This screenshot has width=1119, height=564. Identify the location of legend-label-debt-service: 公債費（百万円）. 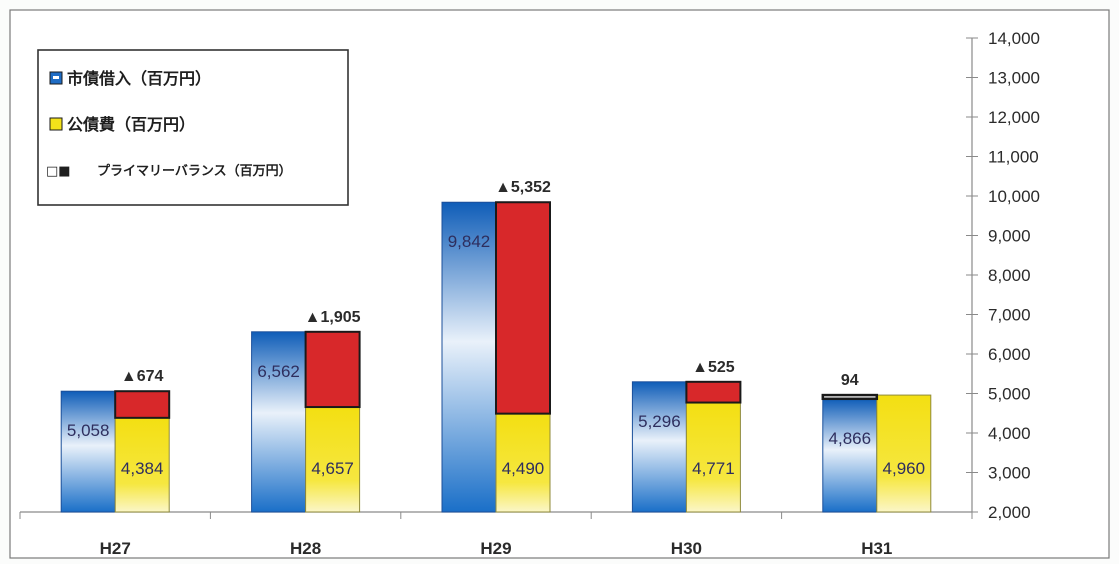
(131, 124).